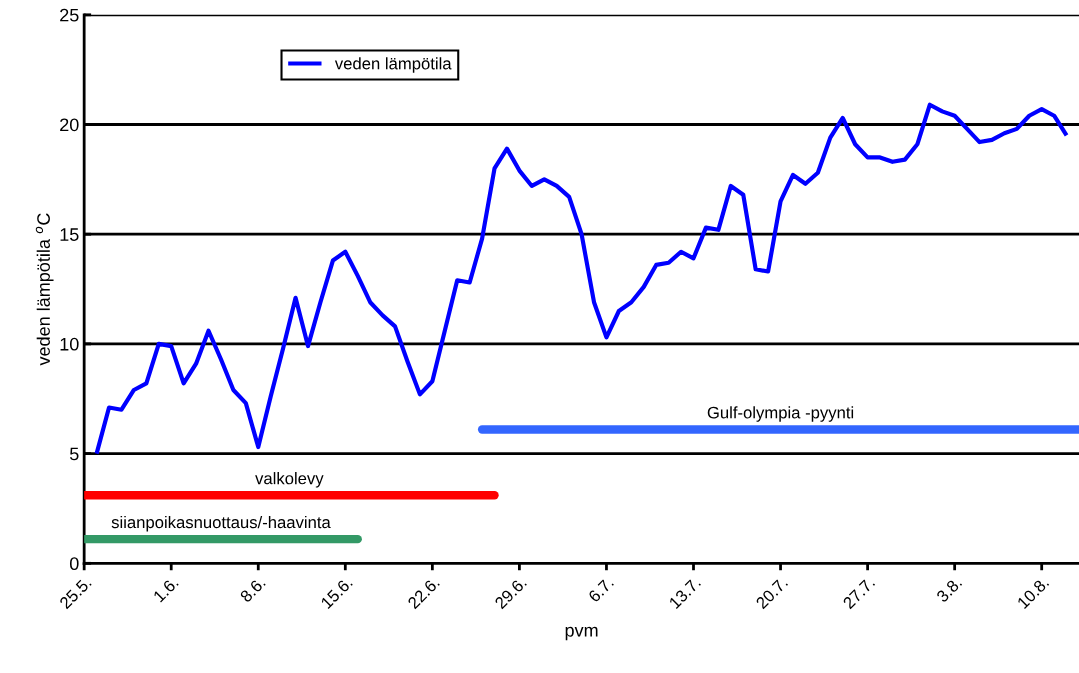 This screenshot has width=1079, height=673. I want to click on x-tick-label: 1.6., so click(165, 589).